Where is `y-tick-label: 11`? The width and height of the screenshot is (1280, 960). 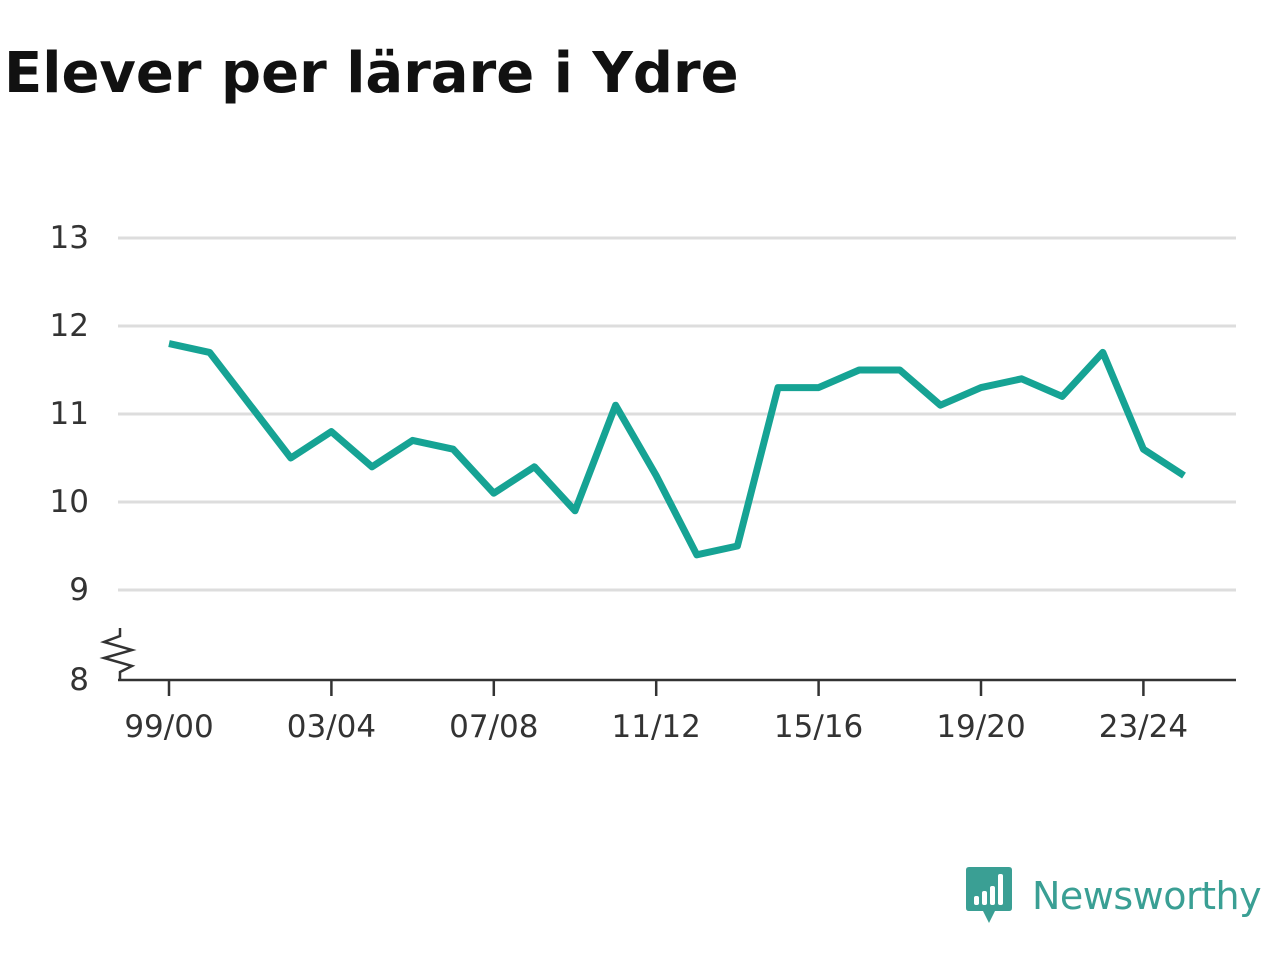
y-tick-label: 11 is located at coordinates (69, 414).